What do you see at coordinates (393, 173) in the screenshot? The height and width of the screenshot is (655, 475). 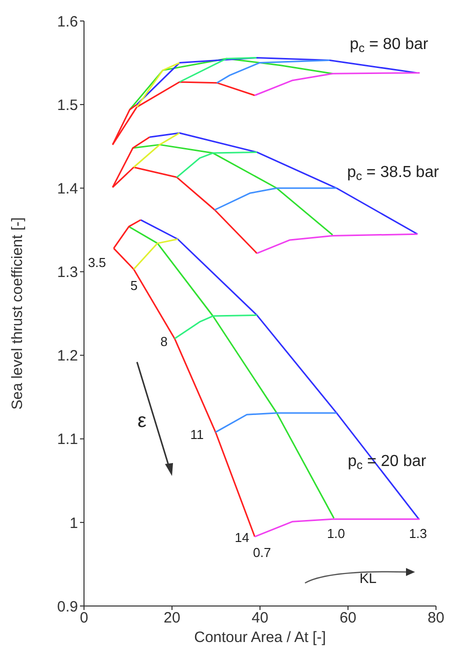 I see `annotation: p$_{c}$ = 38.5 bar` at bounding box center [393, 173].